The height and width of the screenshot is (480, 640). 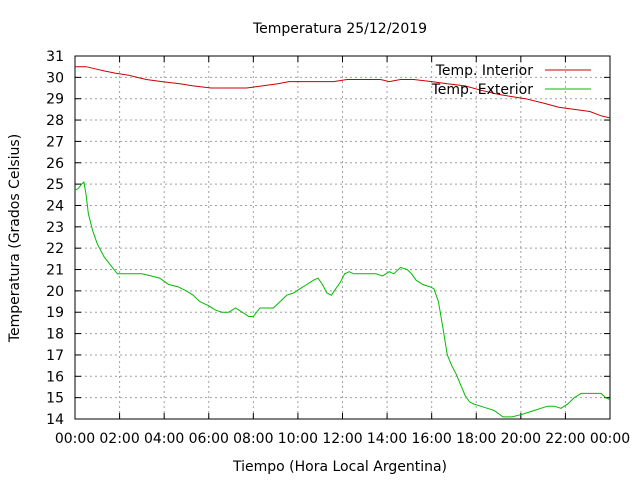 What do you see at coordinates (55, 420) in the screenshot?
I see `y-tick-label: 14` at bounding box center [55, 420].